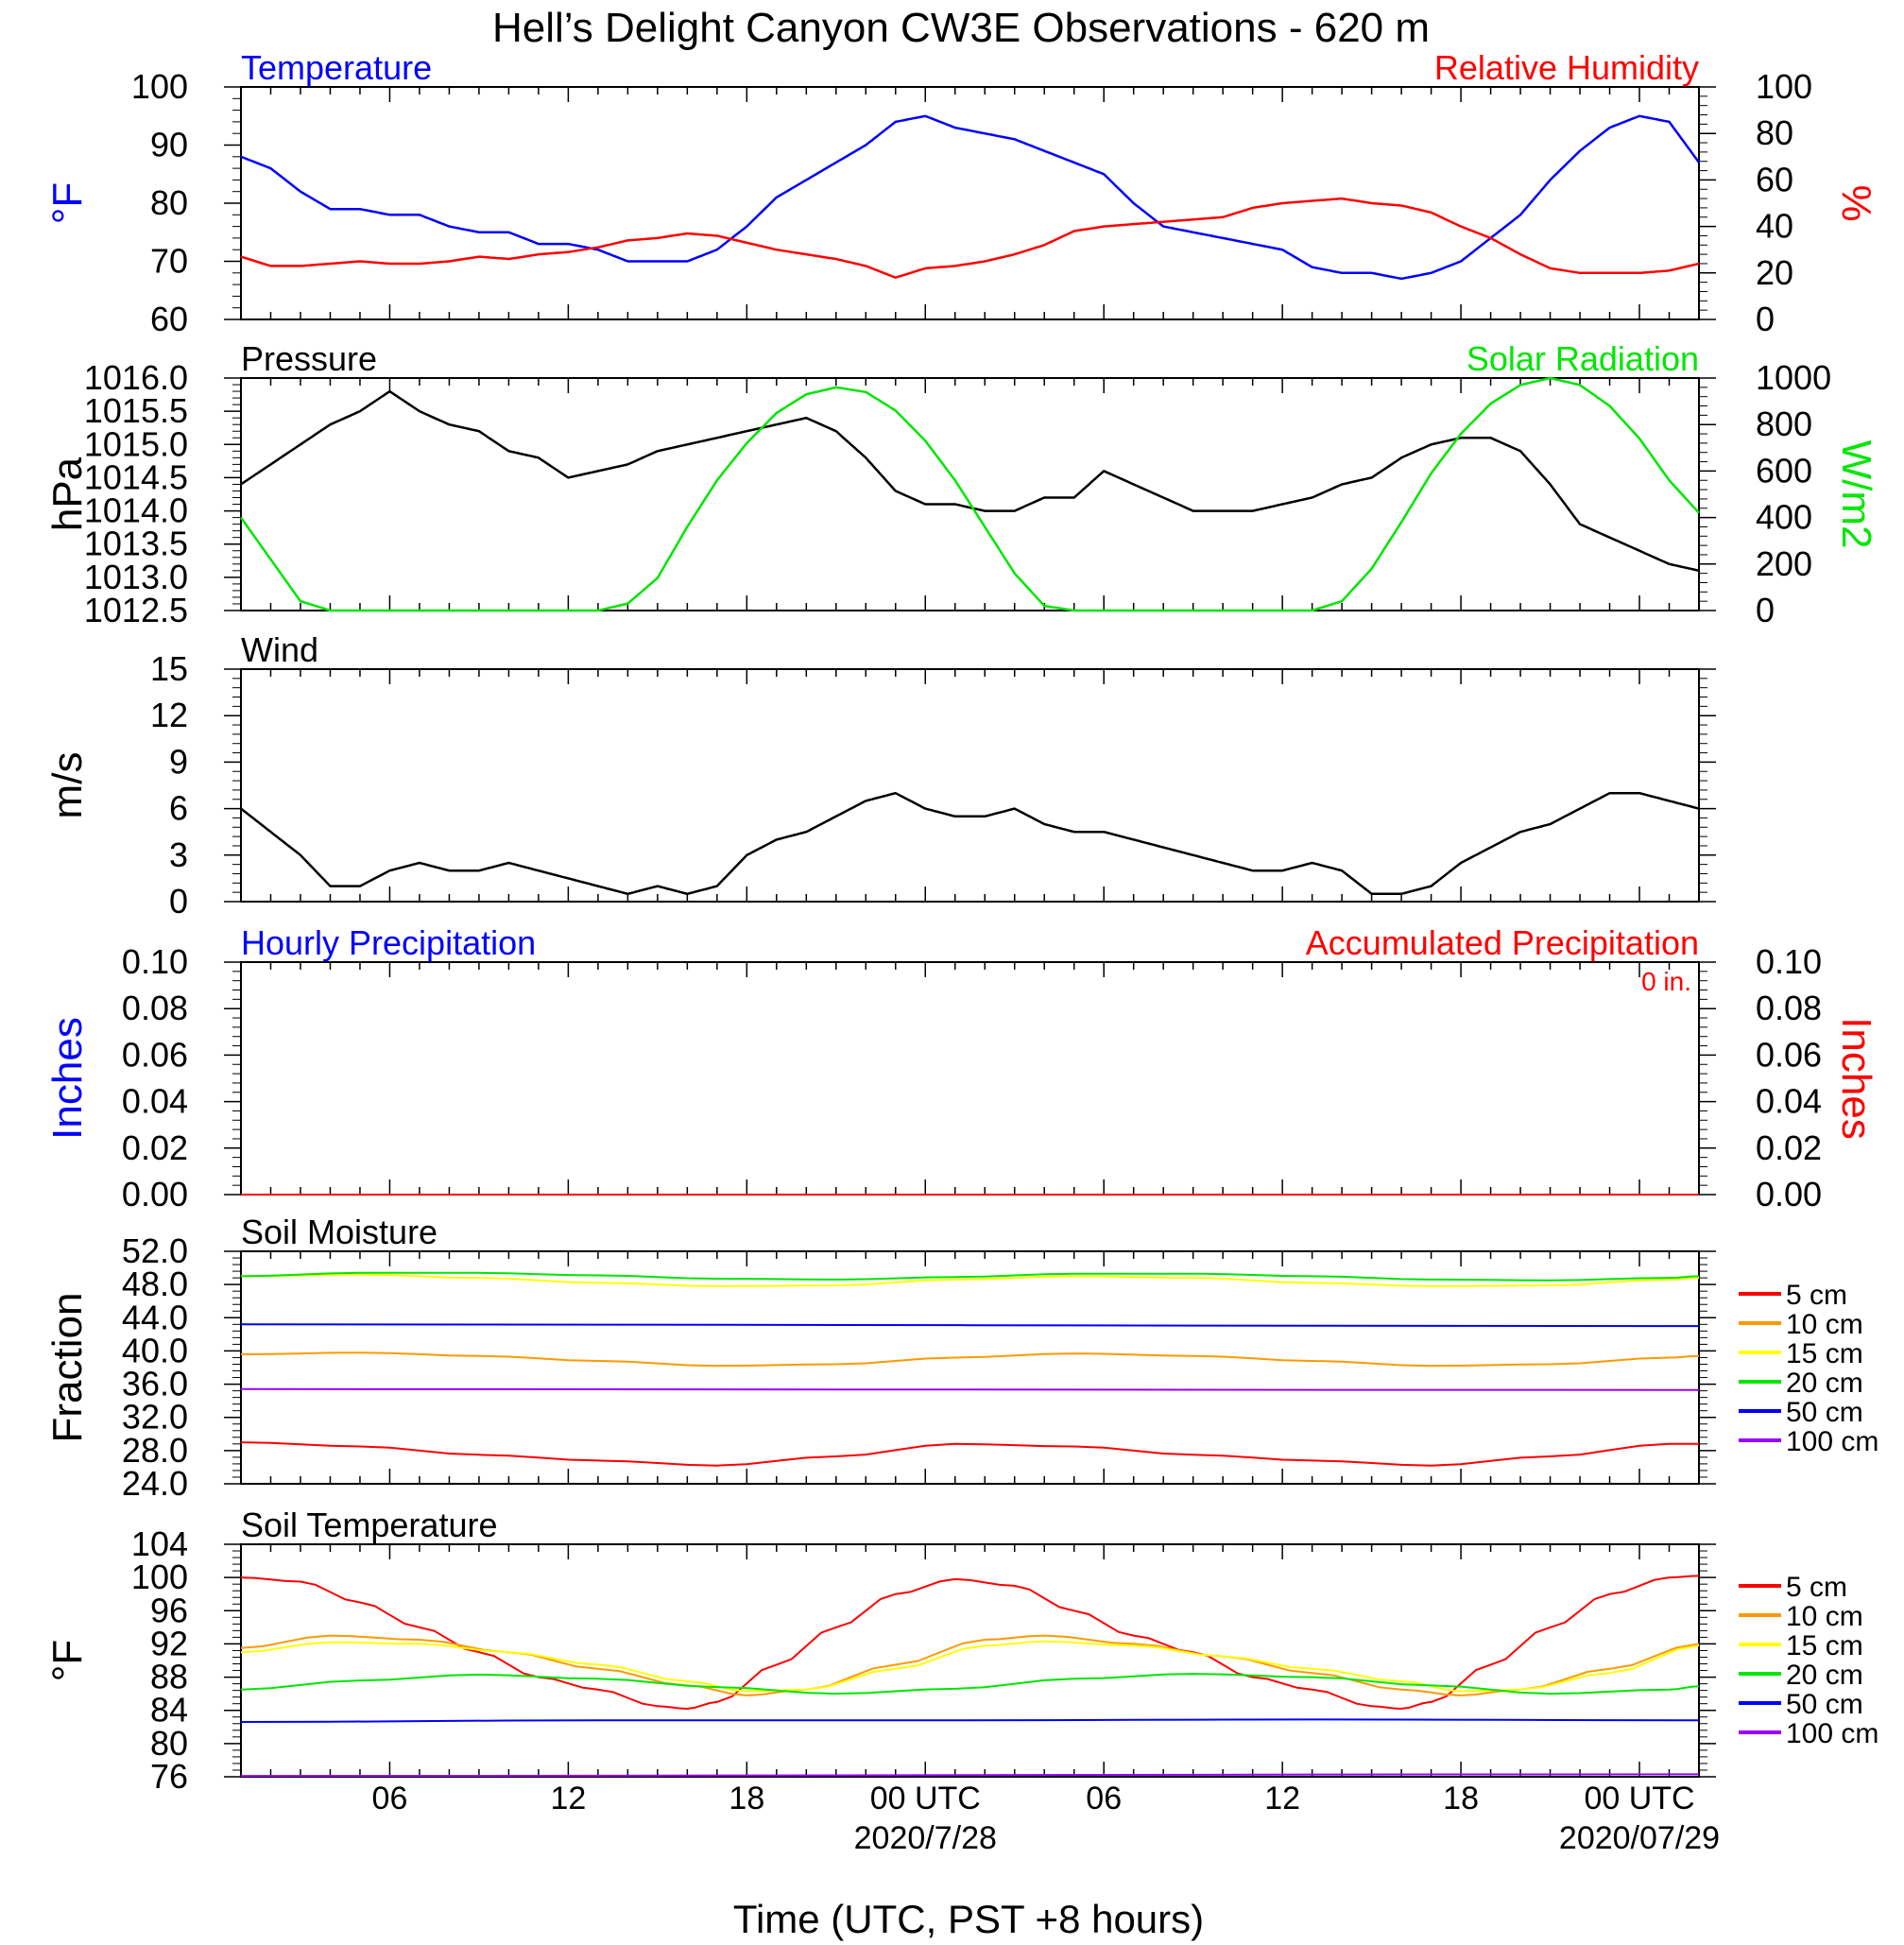 This screenshot has width=1904, height=1945. Describe the element at coordinates (136, 443) in the screenshot. I see `y-tick-label: 1015.0` at that location.